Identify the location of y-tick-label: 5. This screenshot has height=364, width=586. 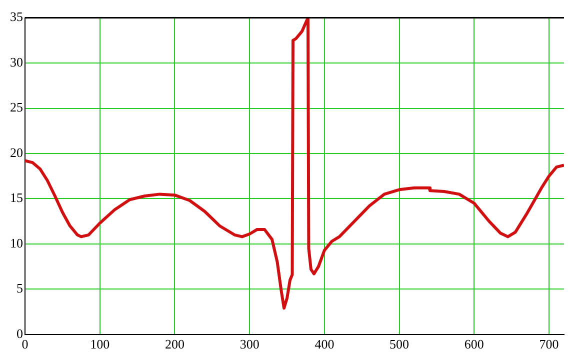
(19, 288).